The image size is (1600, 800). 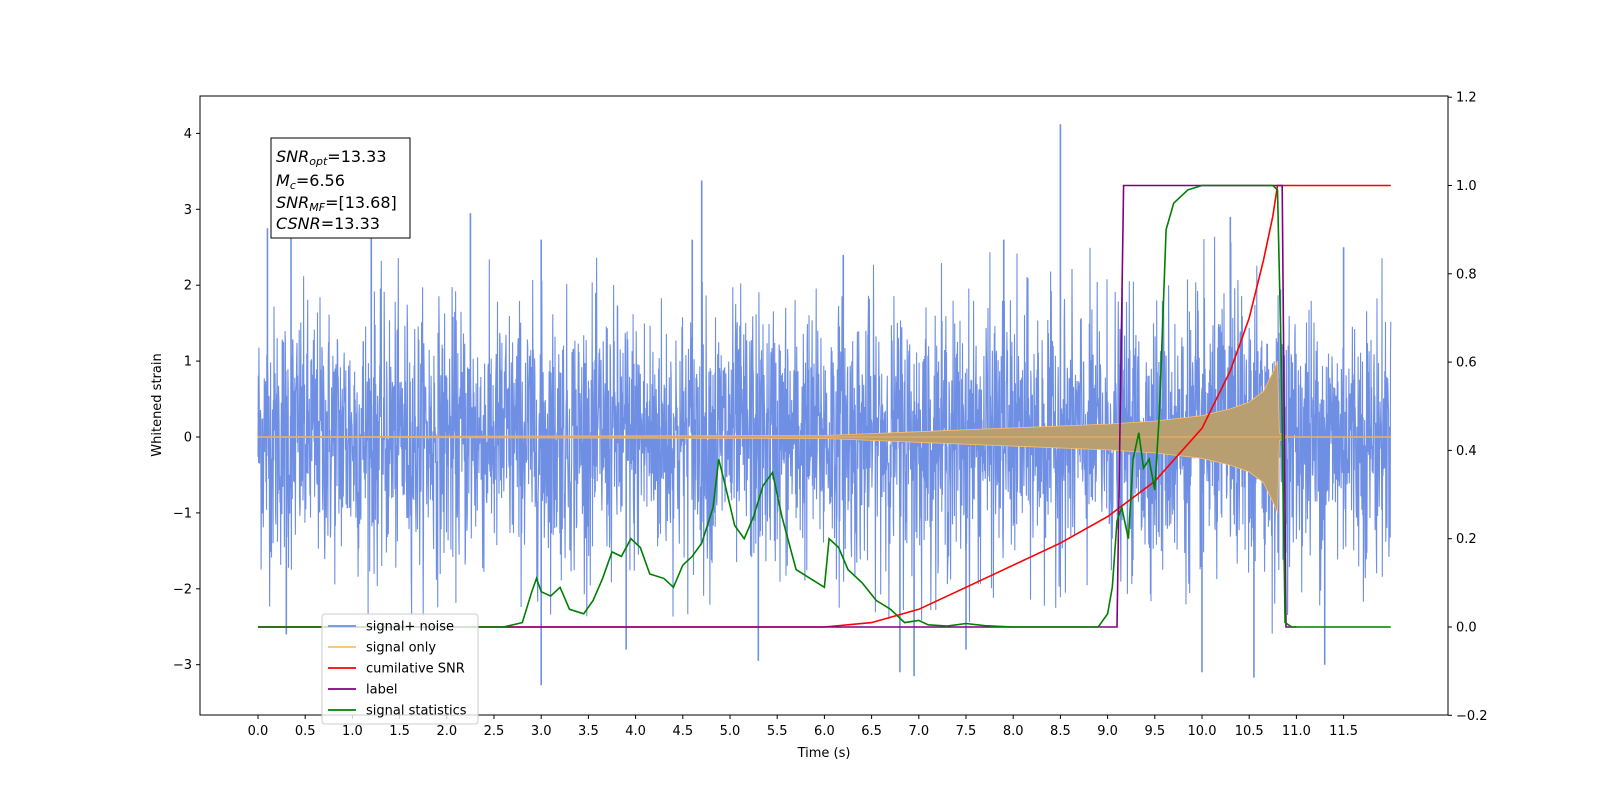 What do you see at coordinates (1060, 731) in the screenshot?
I see `x-tick-label-8.5: 8.5` at bounding box center [1060, 731].